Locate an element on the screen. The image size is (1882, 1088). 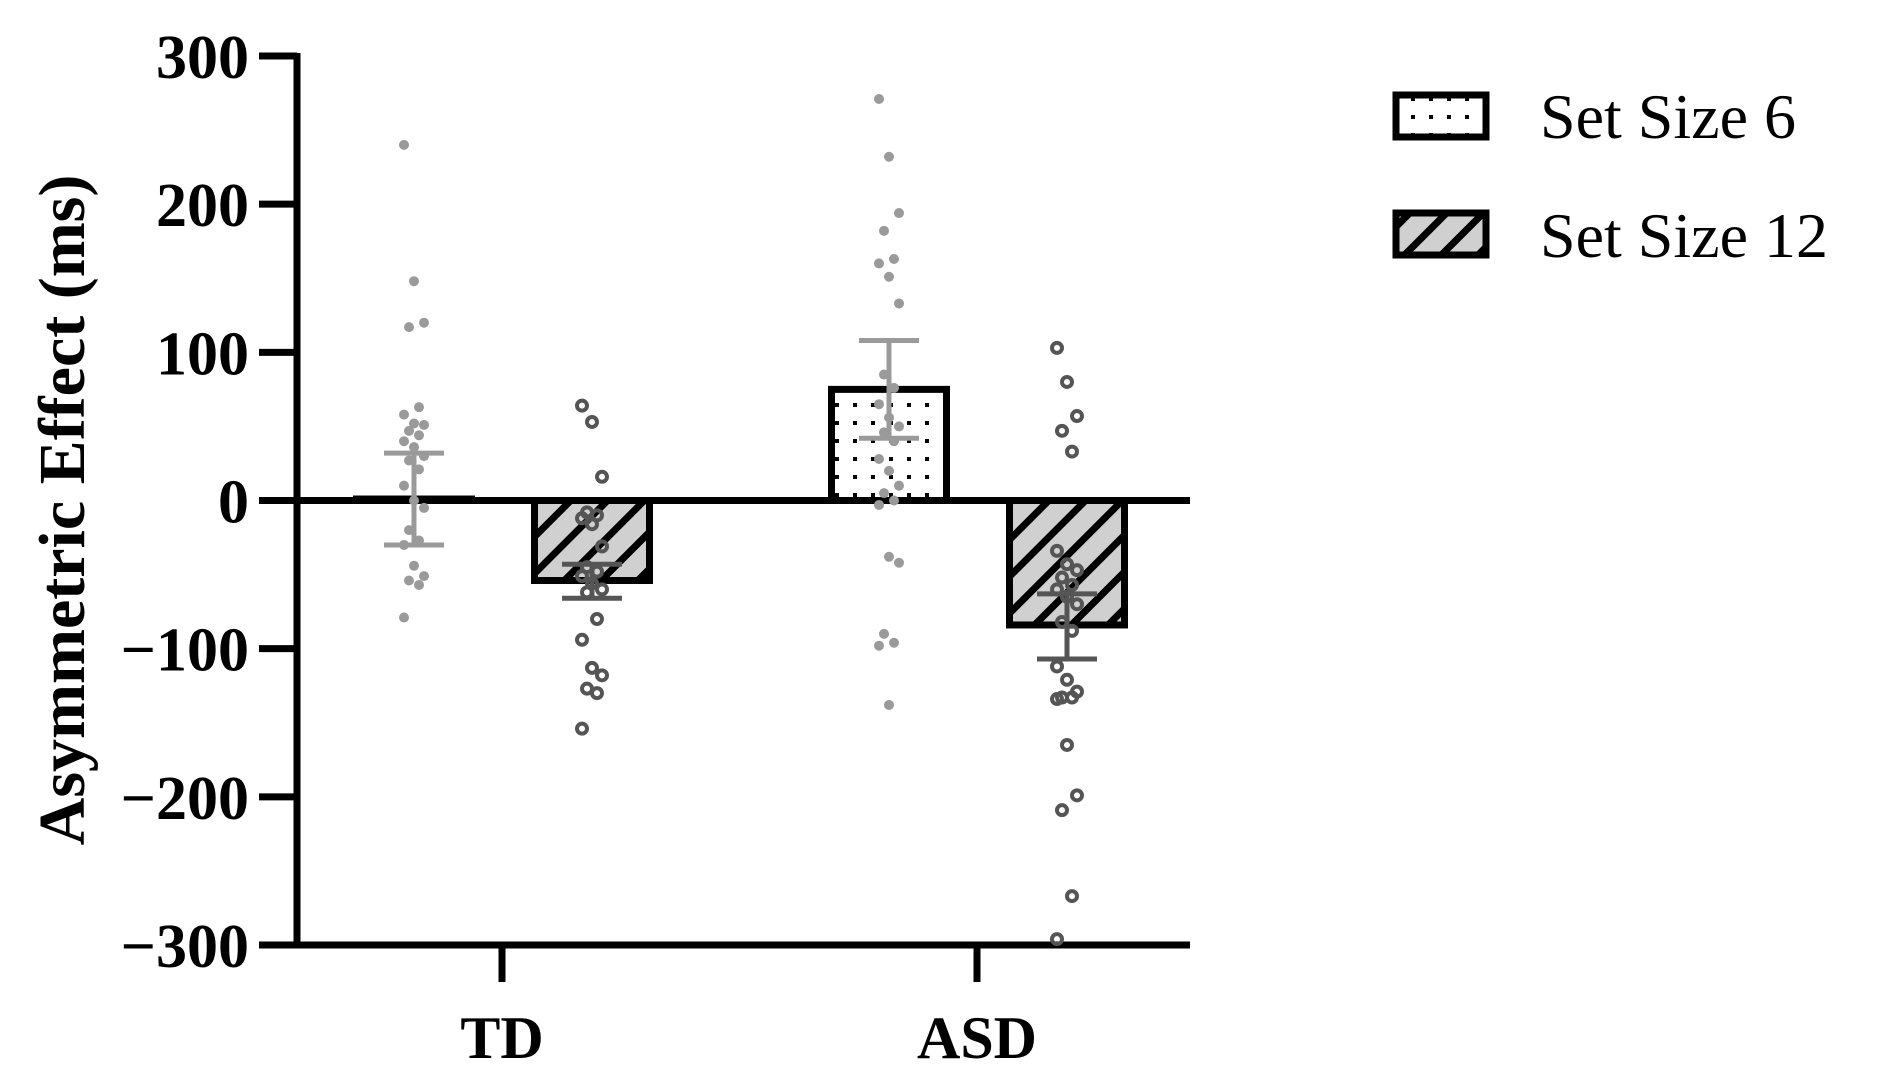
y-tick-label: 300 is located at coordinates (202, 58).